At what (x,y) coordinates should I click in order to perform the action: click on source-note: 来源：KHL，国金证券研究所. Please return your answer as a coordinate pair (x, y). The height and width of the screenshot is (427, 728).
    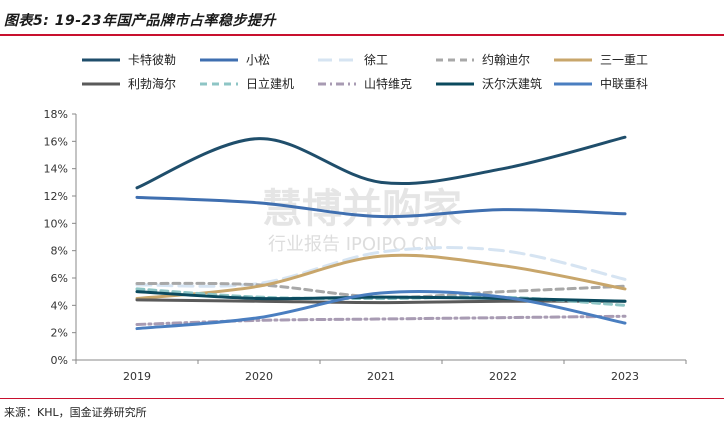
    Looking at the image, I should click on (75, 412).